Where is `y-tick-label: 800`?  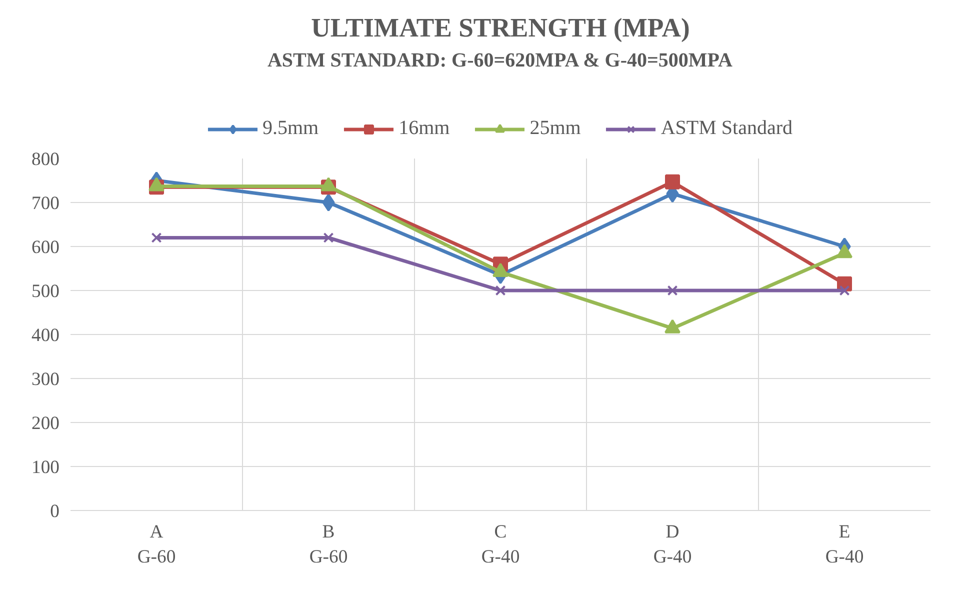
y-tick-label: 800 is located at coordinates (46, 159).